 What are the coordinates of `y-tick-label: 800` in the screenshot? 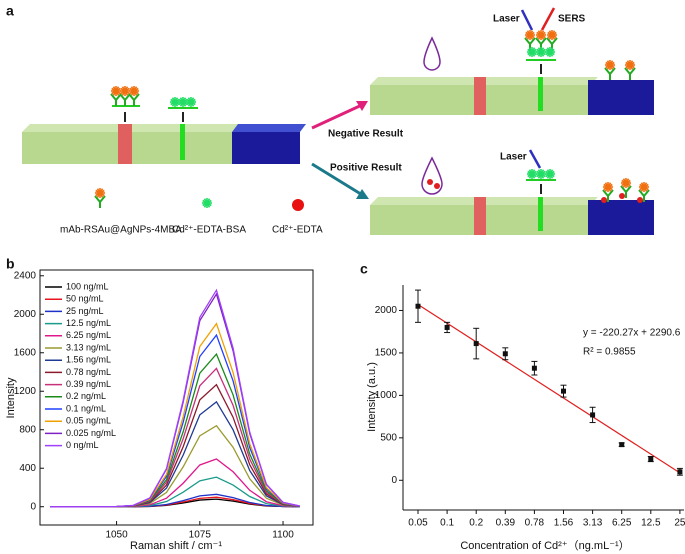 It's located at (27, 429).